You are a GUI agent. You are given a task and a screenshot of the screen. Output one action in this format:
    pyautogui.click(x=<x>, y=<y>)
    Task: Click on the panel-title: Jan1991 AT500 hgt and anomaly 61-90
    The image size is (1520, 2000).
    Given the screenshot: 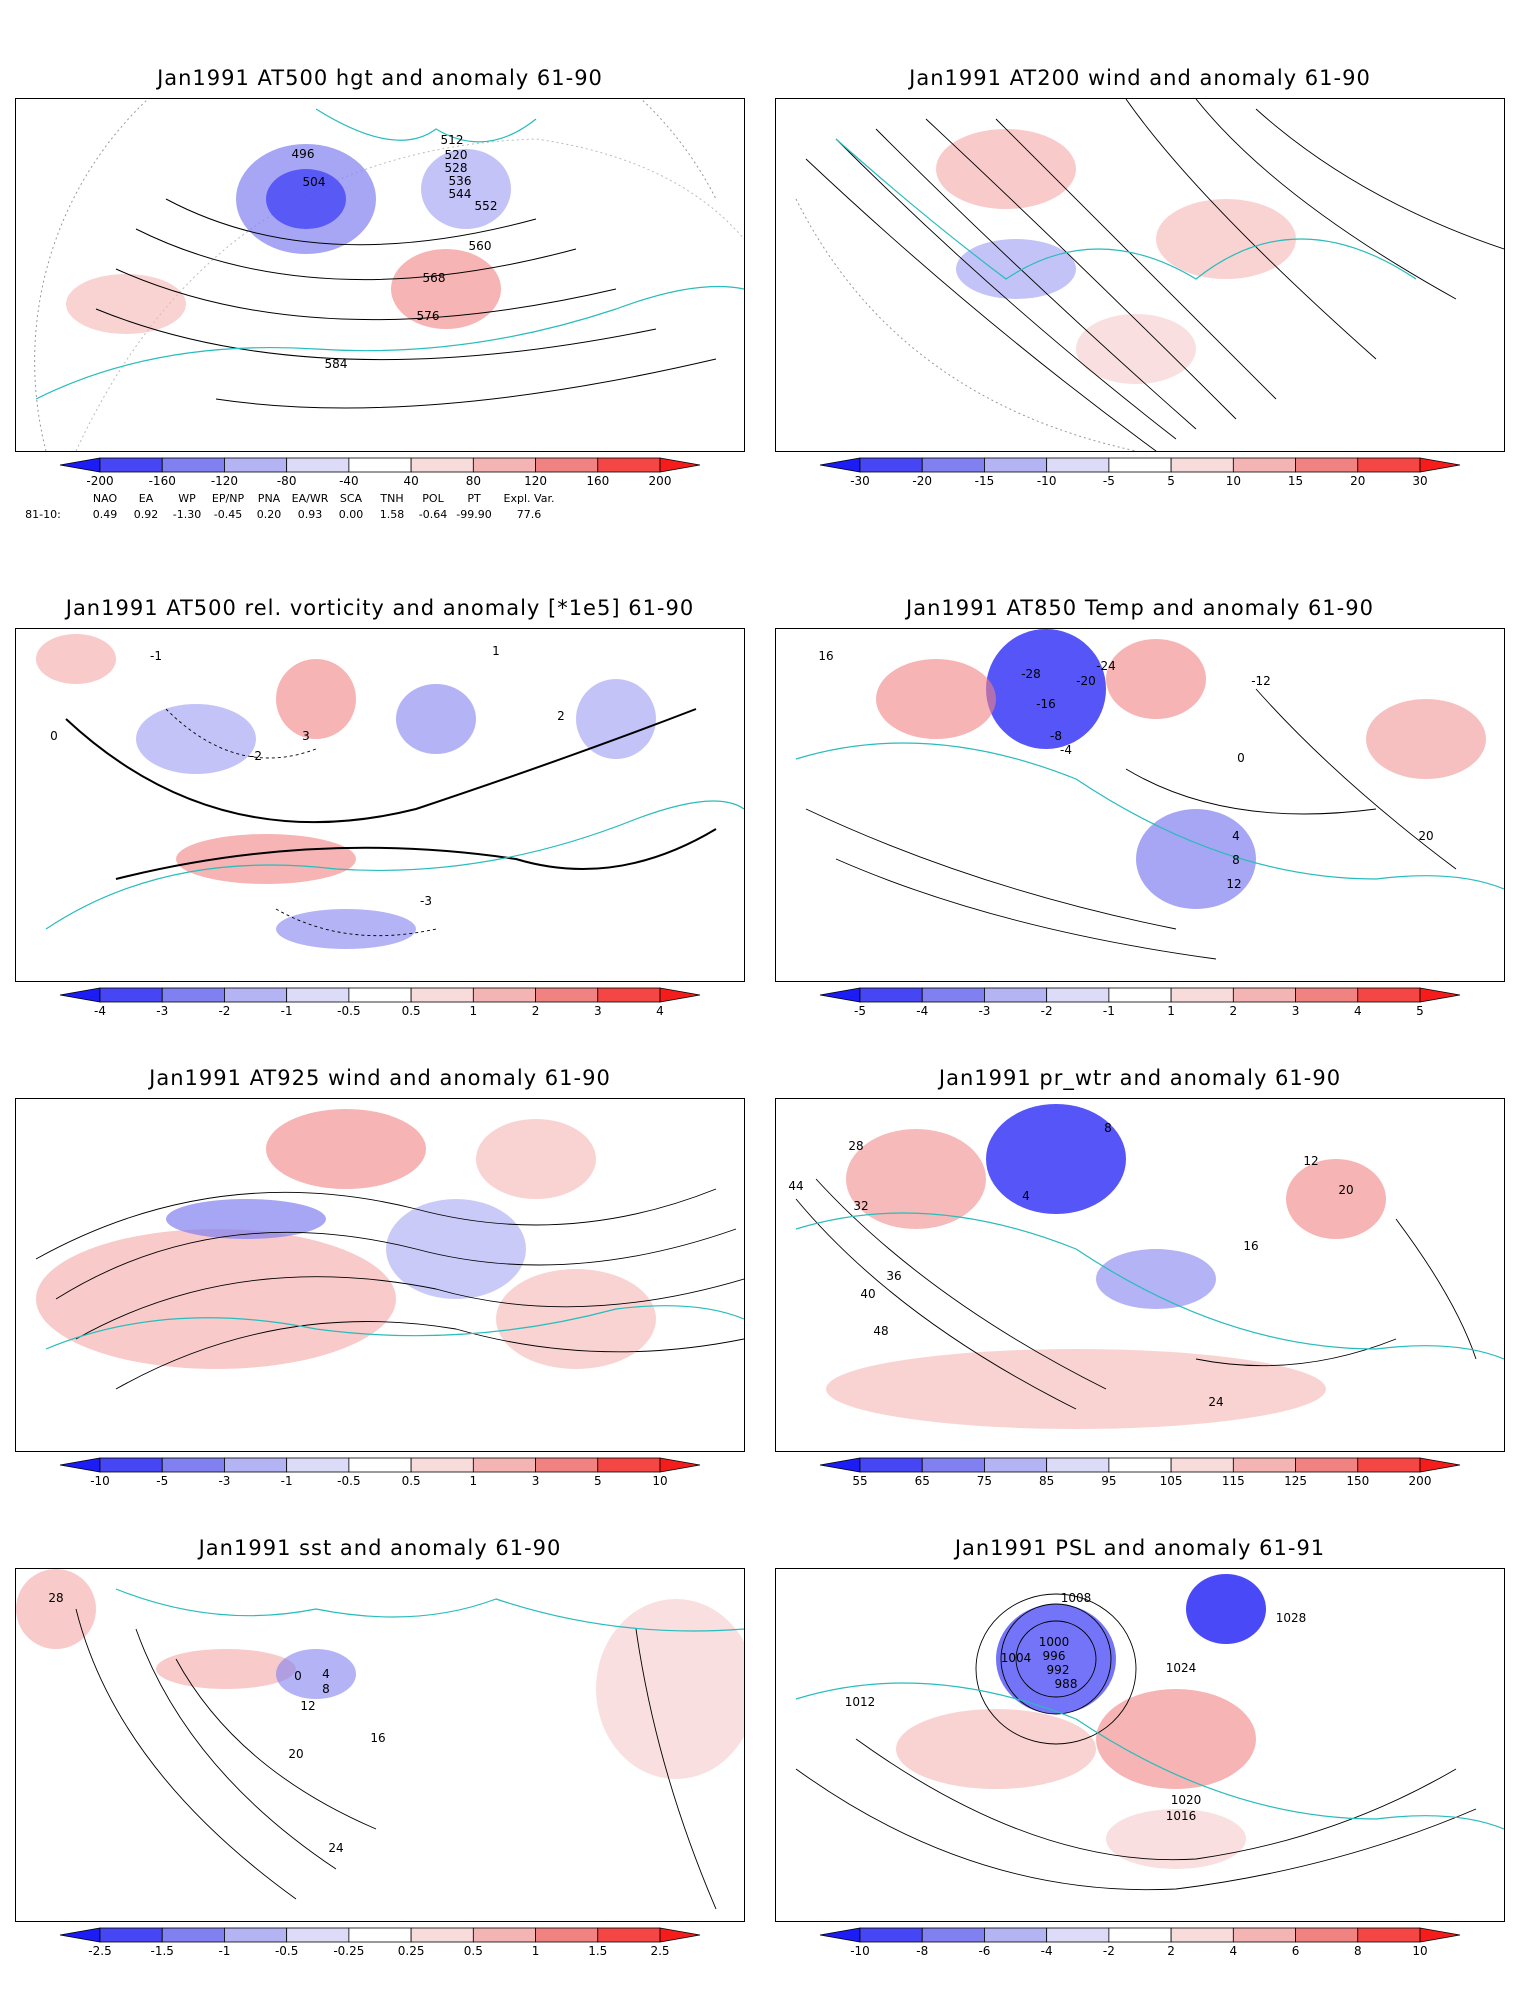 What is the action you would take?
    pyautogui.click(x=380, y=78)
    